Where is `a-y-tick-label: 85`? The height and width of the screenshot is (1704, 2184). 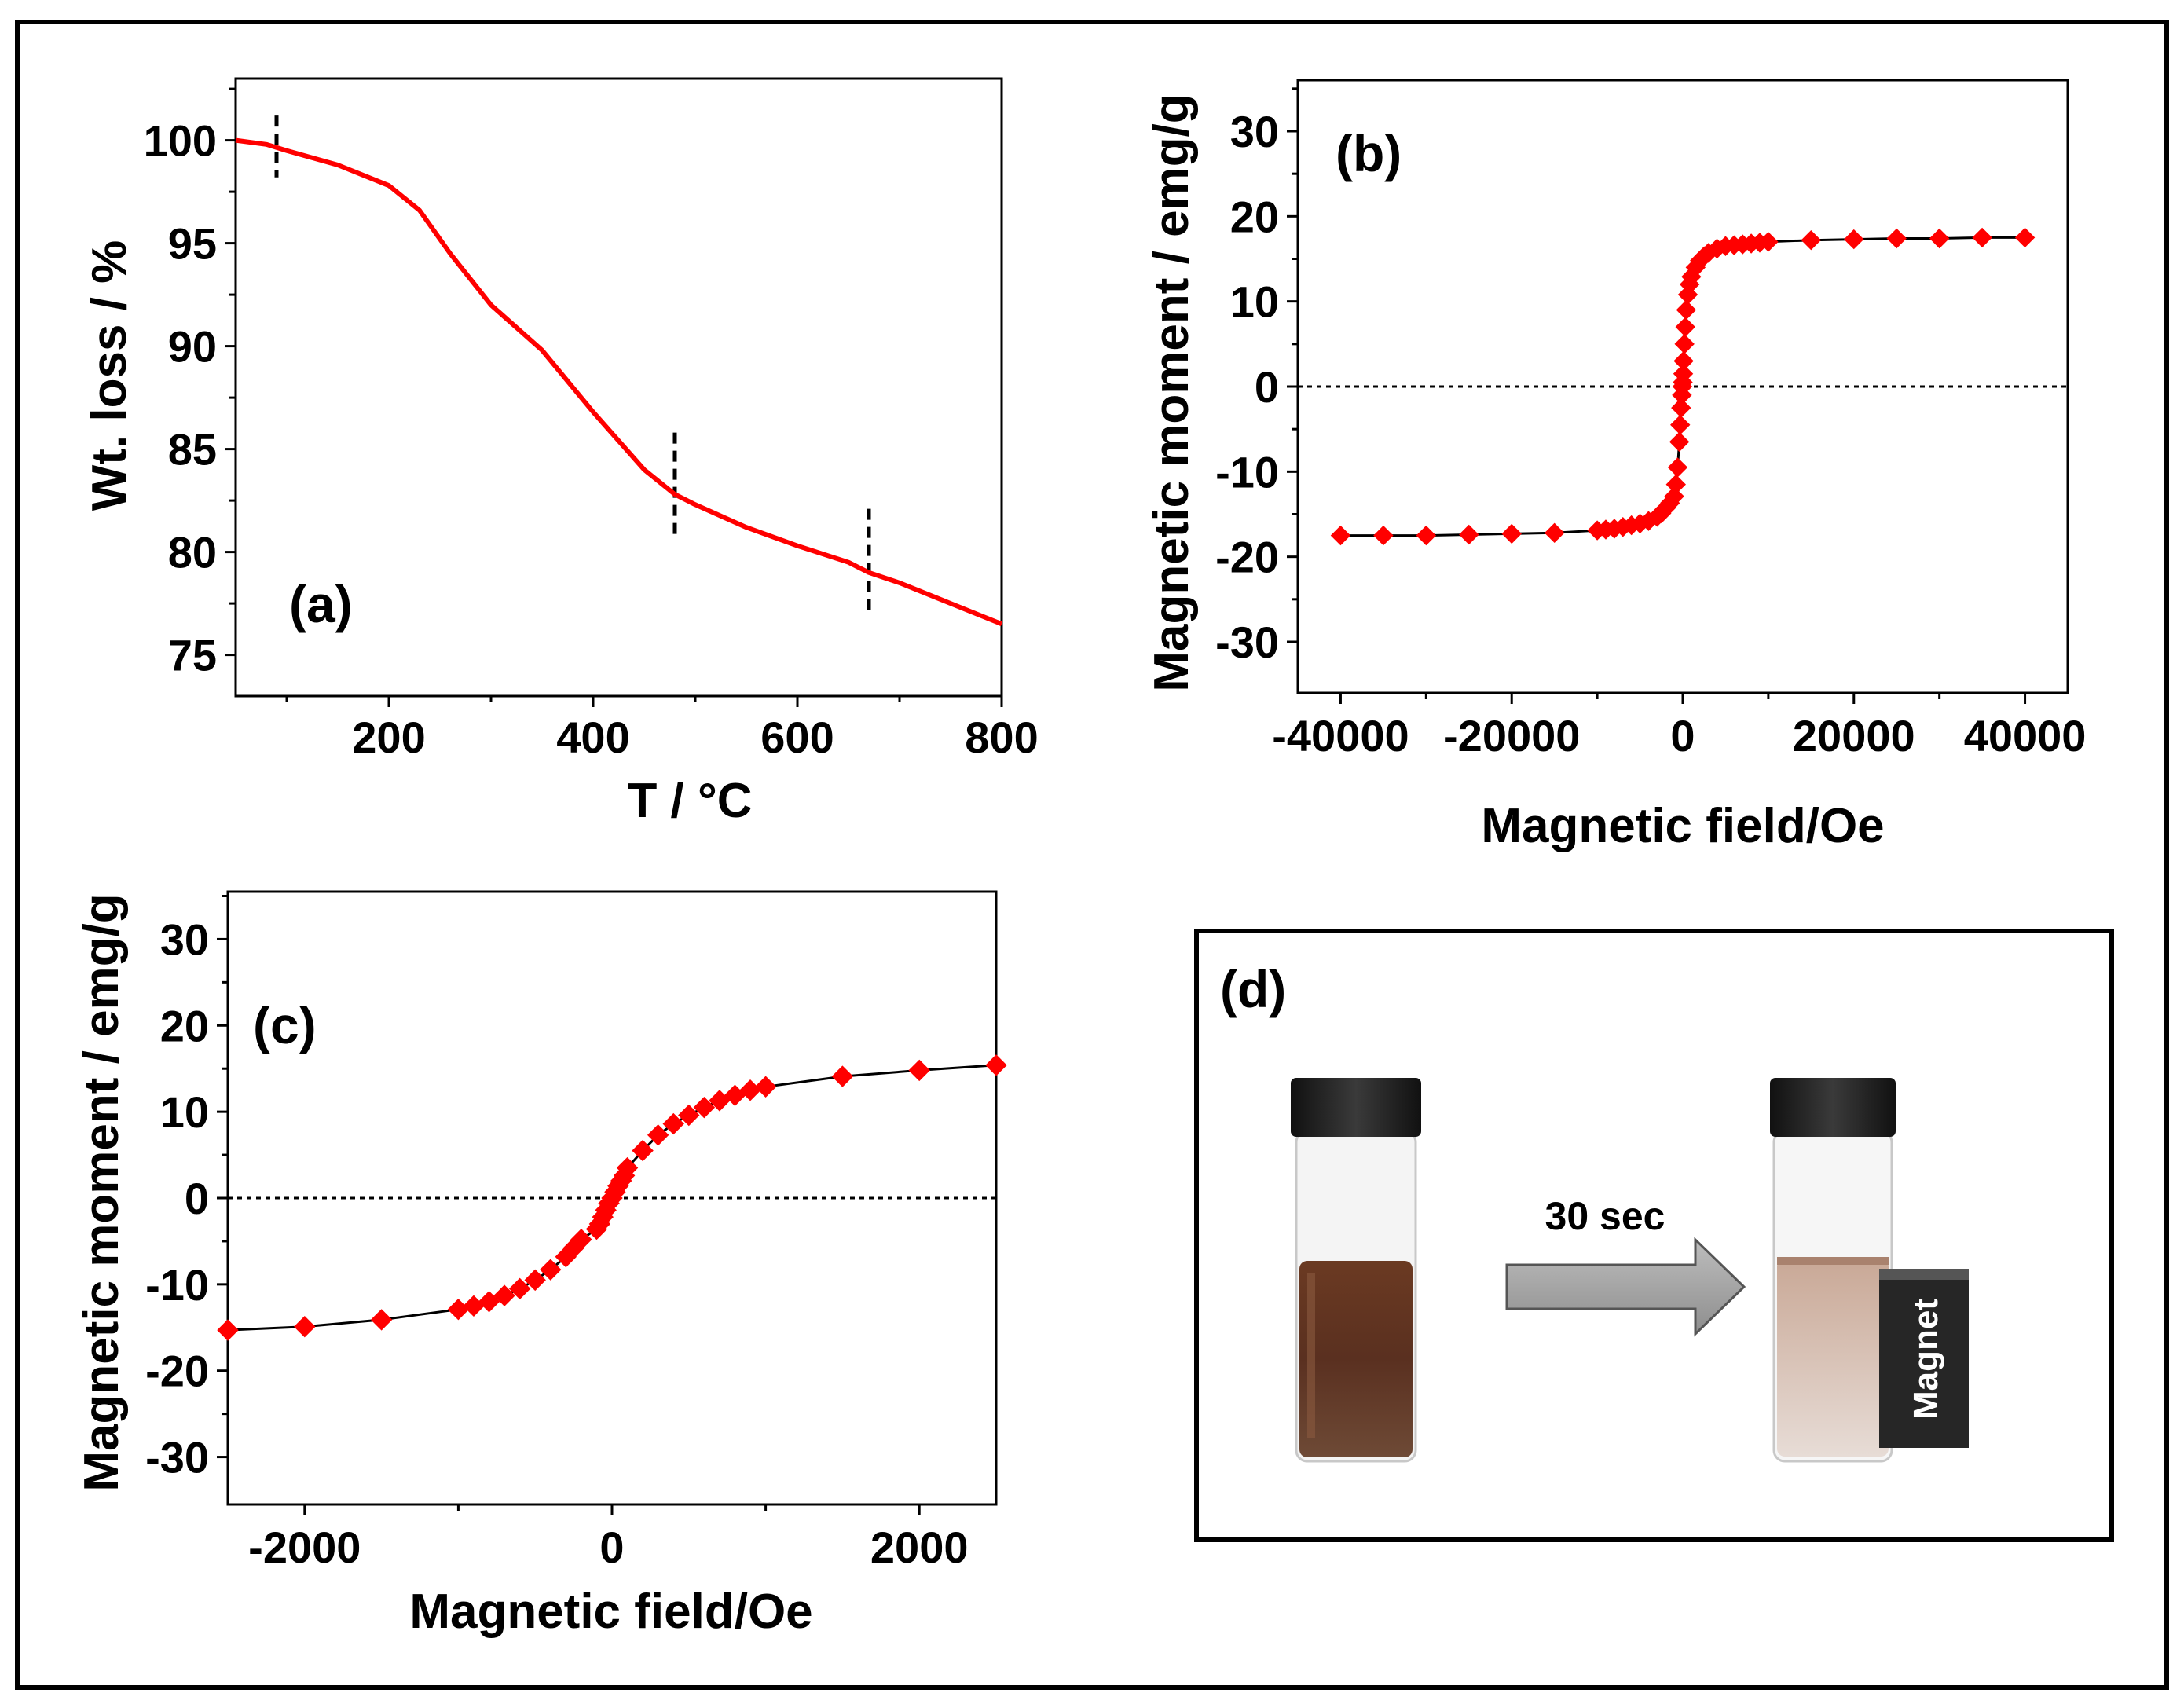 a-y-tick-label: 85 is located at coordinates (192, 450).